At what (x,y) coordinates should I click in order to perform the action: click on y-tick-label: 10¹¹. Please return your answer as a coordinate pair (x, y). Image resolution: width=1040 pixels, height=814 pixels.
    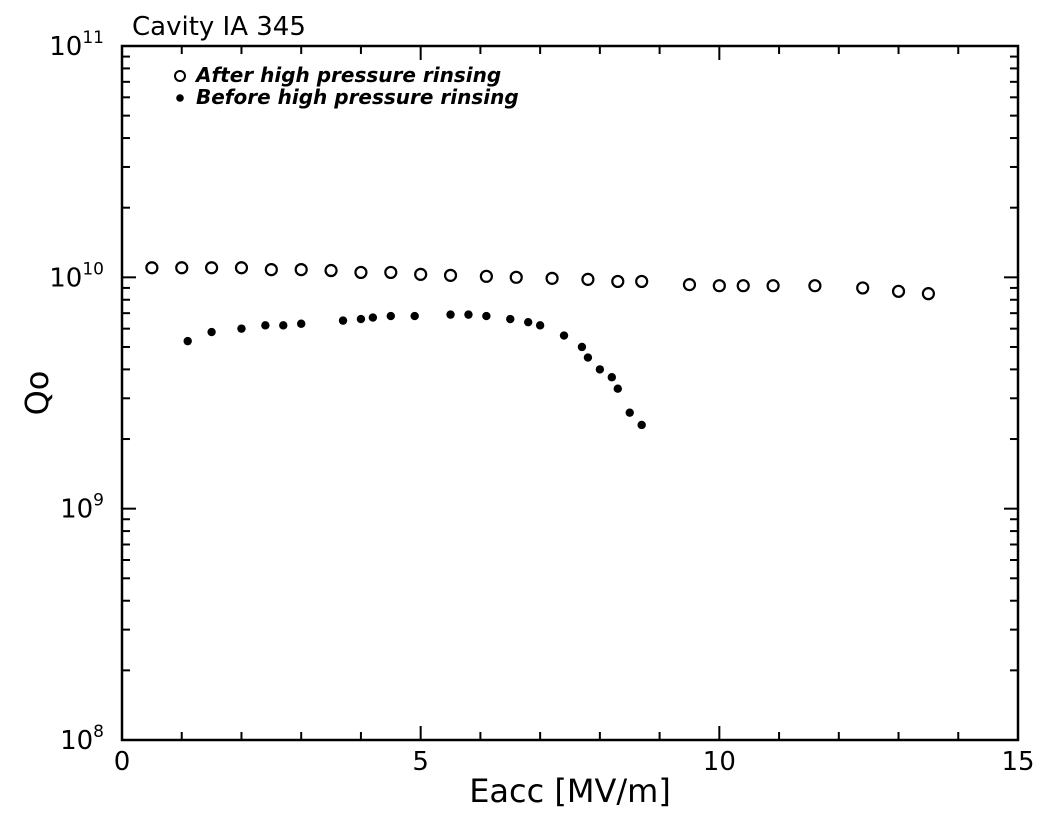
    Looking at the image, I should click on (76, 45).